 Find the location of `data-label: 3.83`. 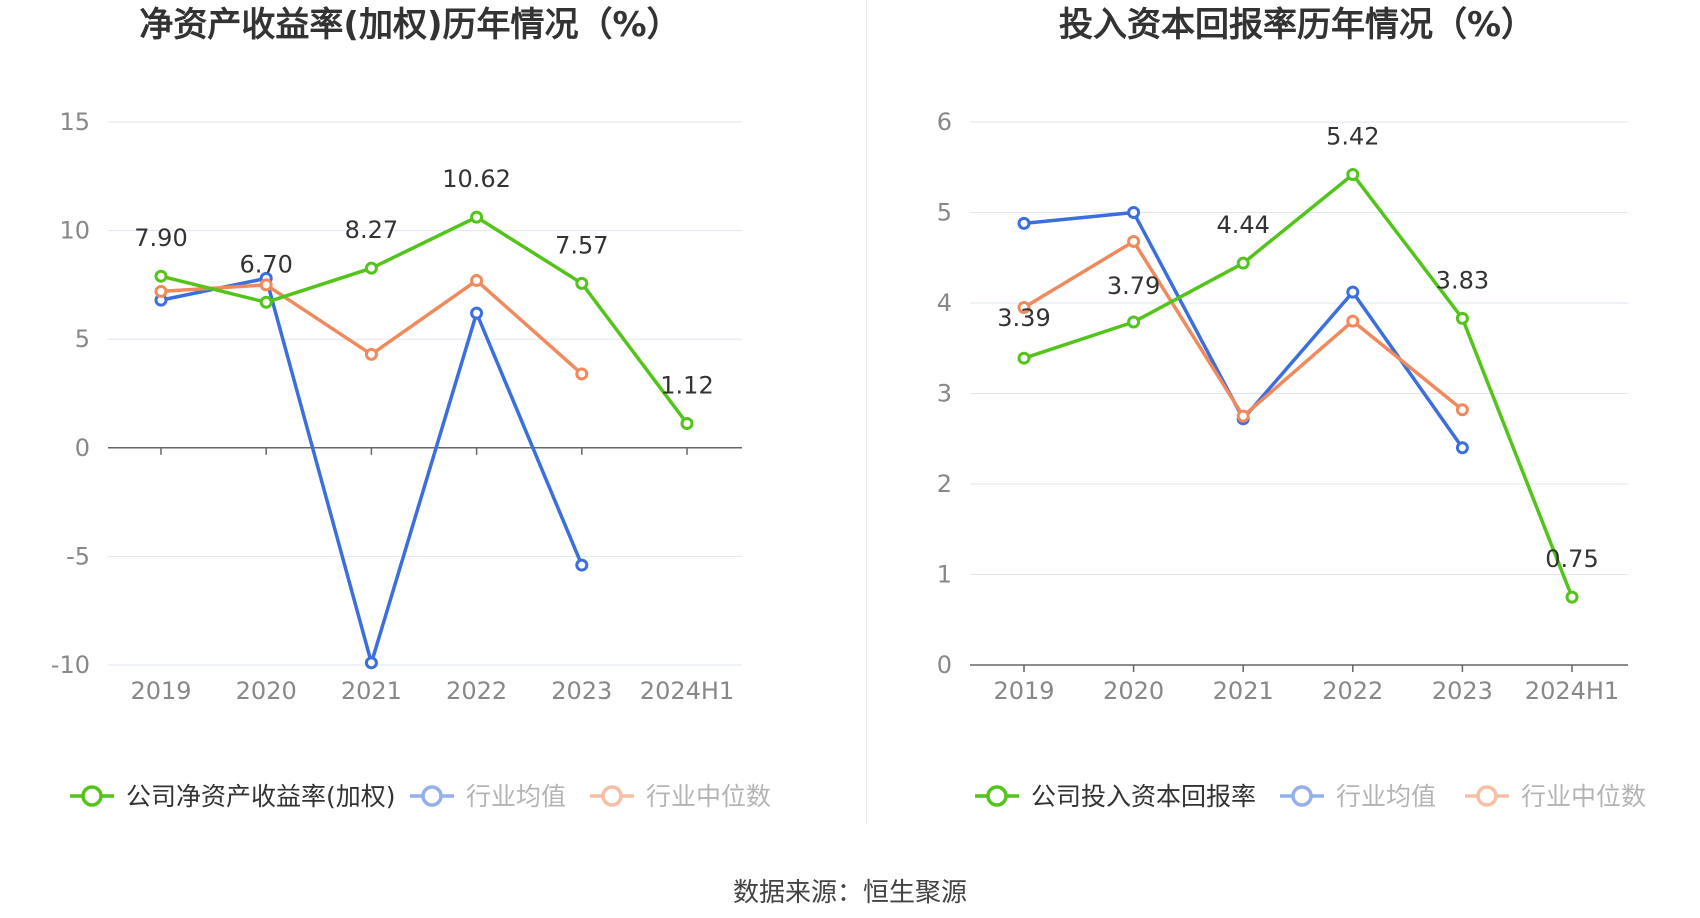

data-label: 3.83 is located at coordinates (1462, 280).